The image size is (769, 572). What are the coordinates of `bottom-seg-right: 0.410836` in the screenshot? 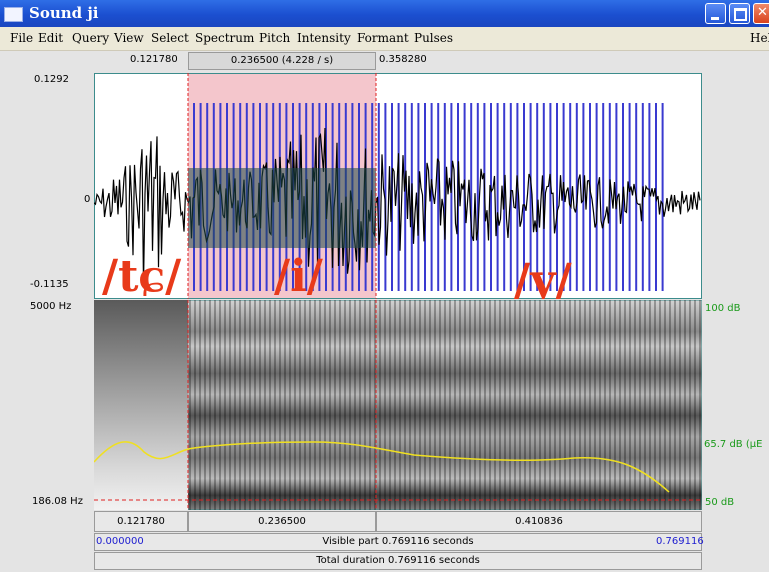 It's located at (539, 521).